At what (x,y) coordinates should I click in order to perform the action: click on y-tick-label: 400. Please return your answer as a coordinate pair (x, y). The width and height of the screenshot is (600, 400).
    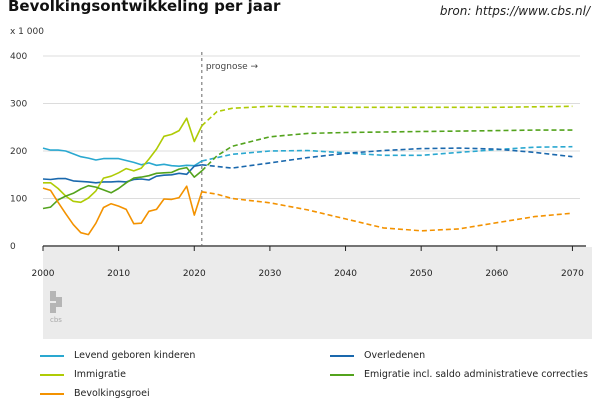
    Looking at the image, I should click on (18, 57).